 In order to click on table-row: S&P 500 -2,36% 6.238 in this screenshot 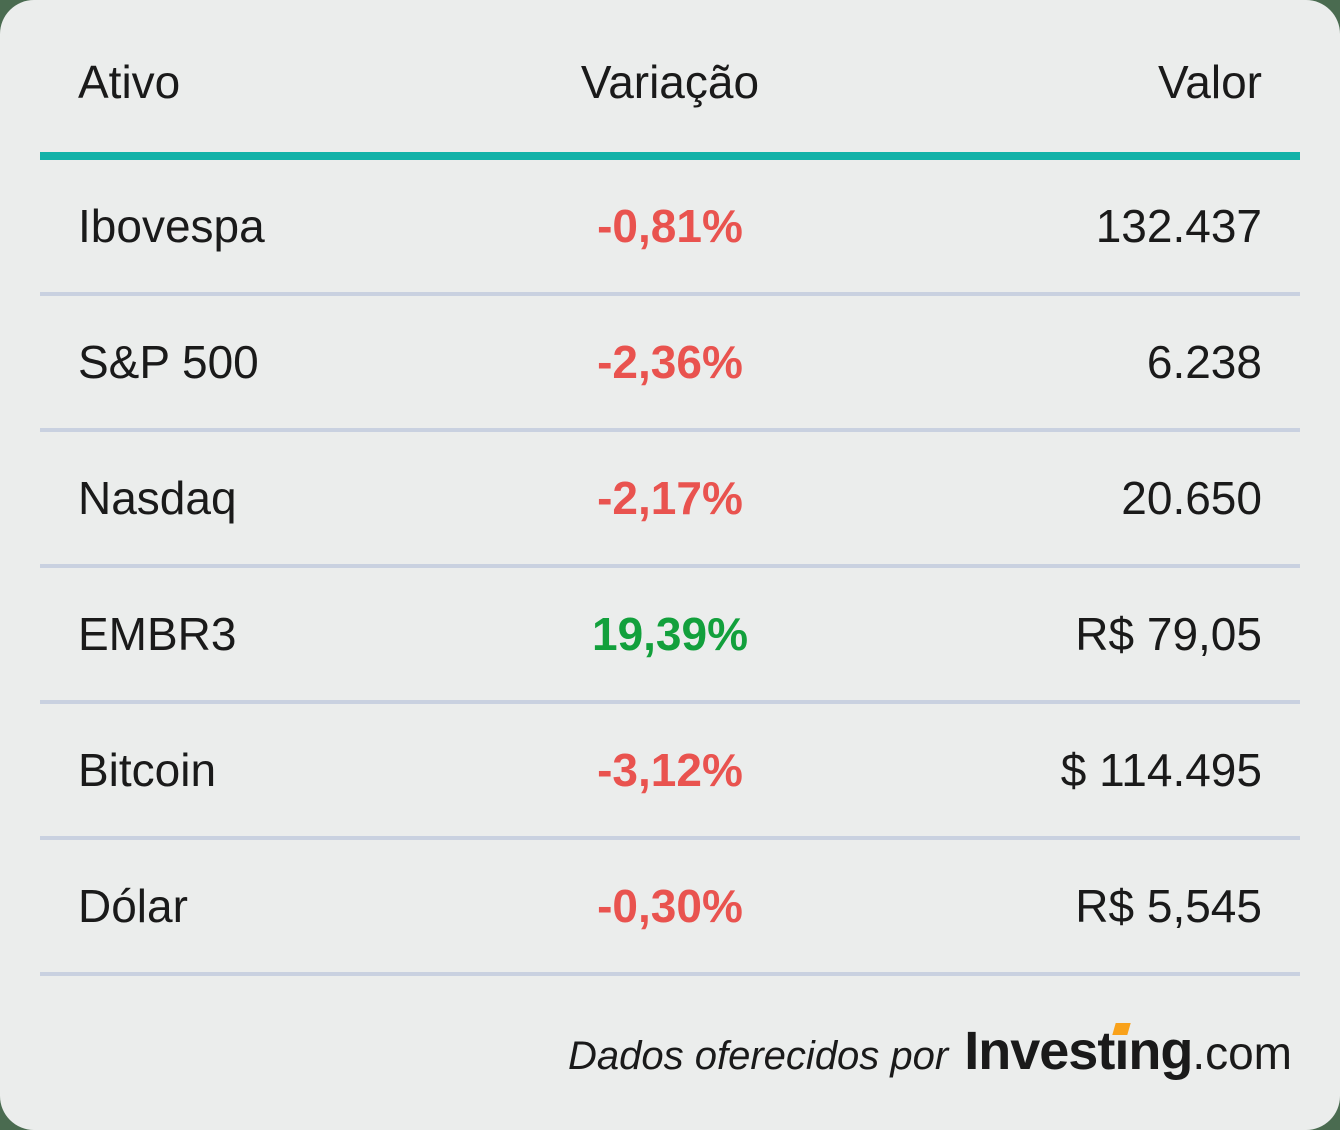, I will do `click(670, 364)`.